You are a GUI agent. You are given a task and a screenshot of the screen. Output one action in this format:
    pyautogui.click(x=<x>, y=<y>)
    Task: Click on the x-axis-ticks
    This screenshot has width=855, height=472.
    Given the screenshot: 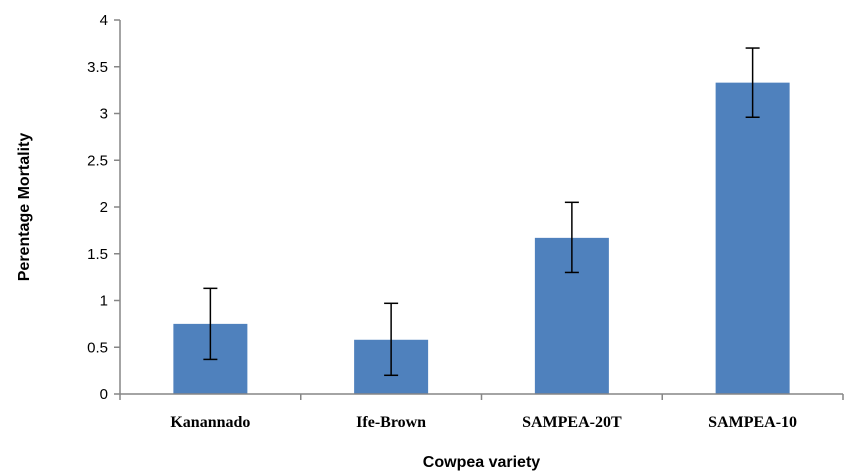 What is the action you would take?
    pyautogui.click(x=481, y=397)
    